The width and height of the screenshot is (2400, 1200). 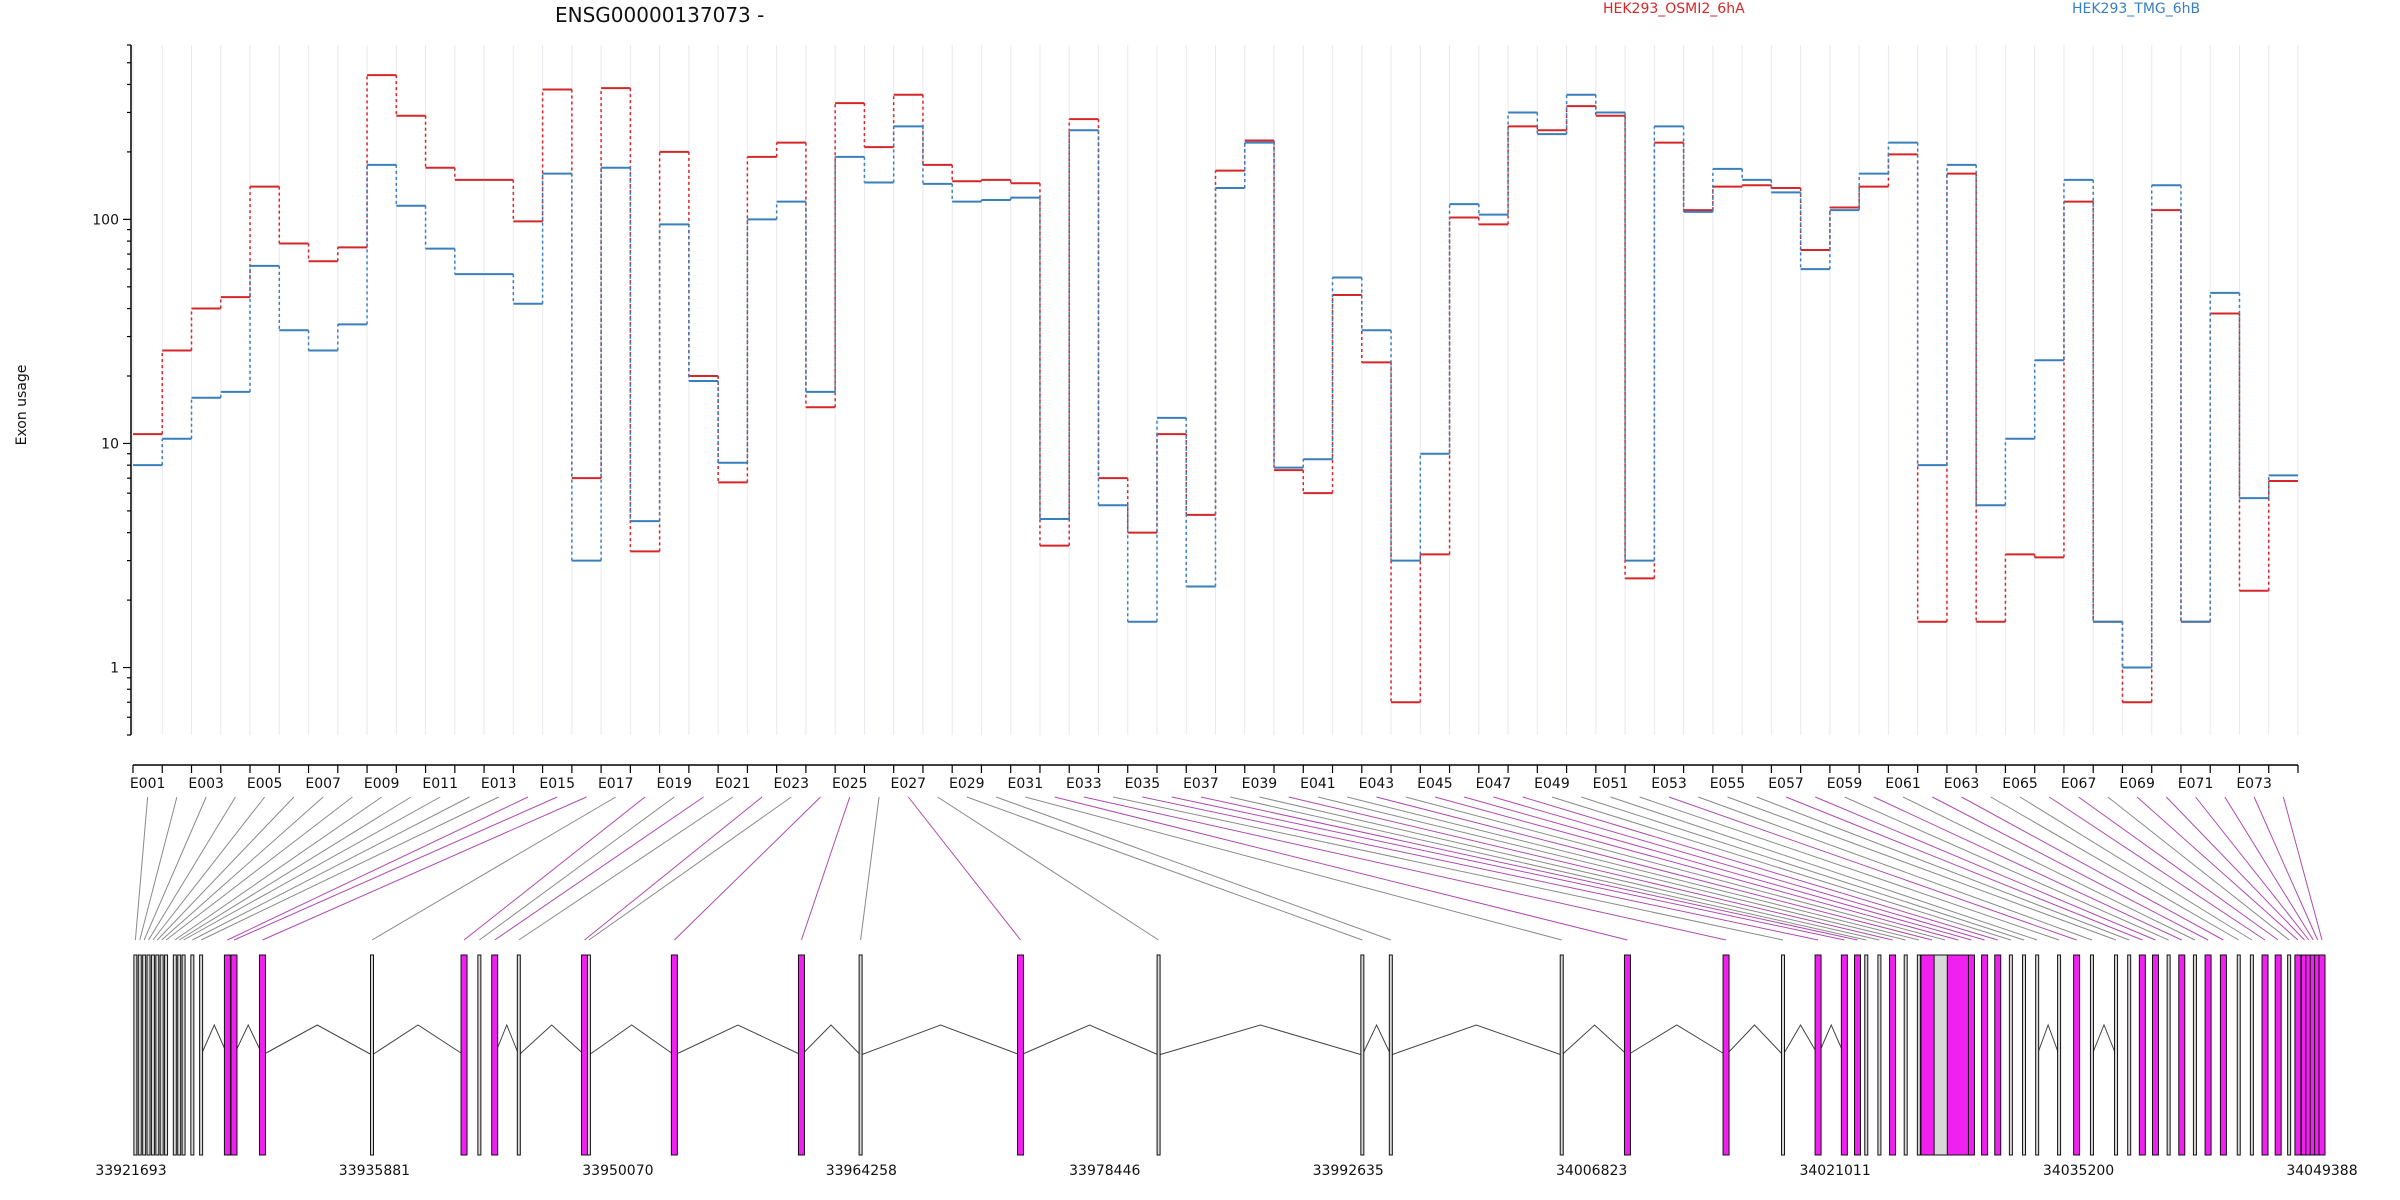 I want to click on y-axis: 1 10 100, so click(x=112, y=390).